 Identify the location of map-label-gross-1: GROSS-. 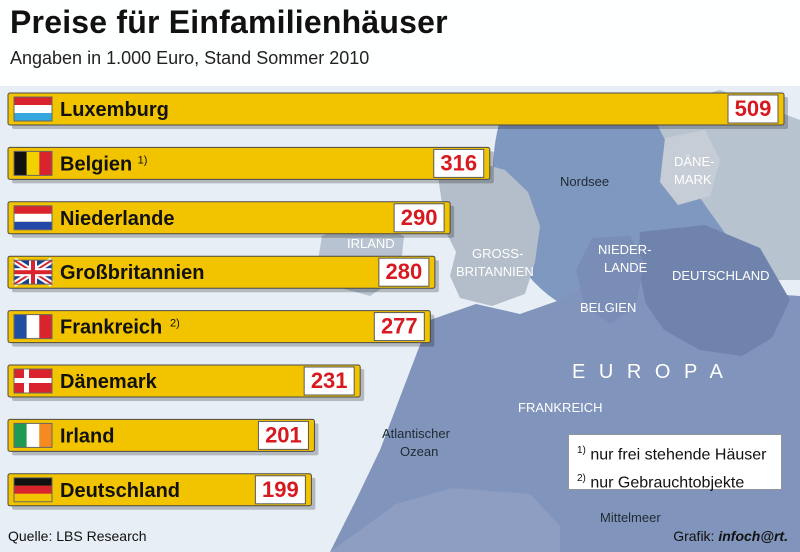
(497, 253).